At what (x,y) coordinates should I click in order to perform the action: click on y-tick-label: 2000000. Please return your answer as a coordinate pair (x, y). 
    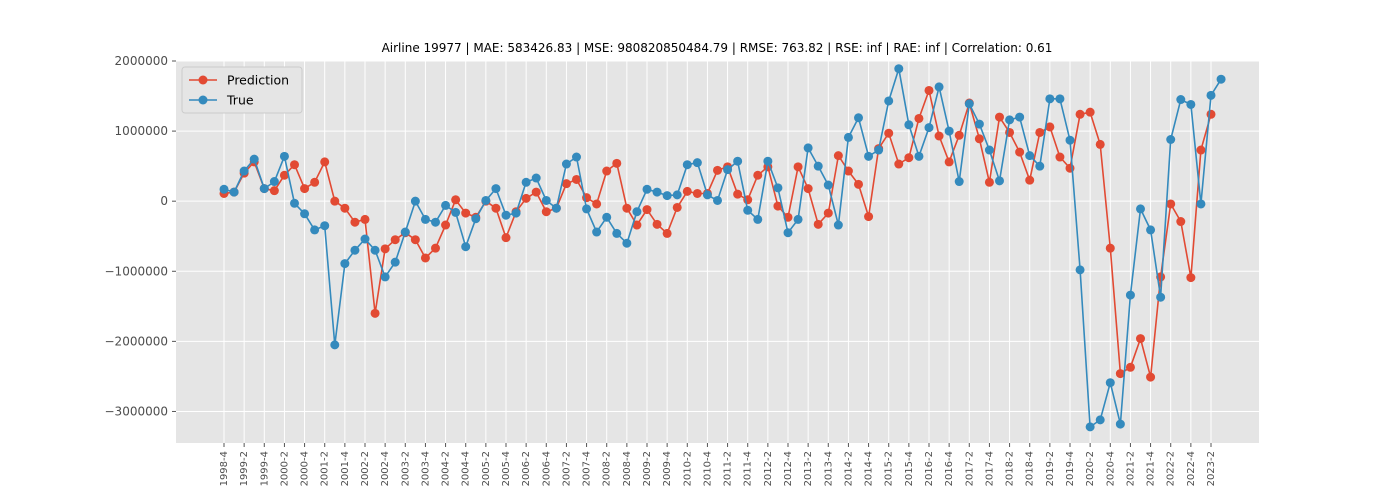
    Looking at the image, I should click on (141, 61).